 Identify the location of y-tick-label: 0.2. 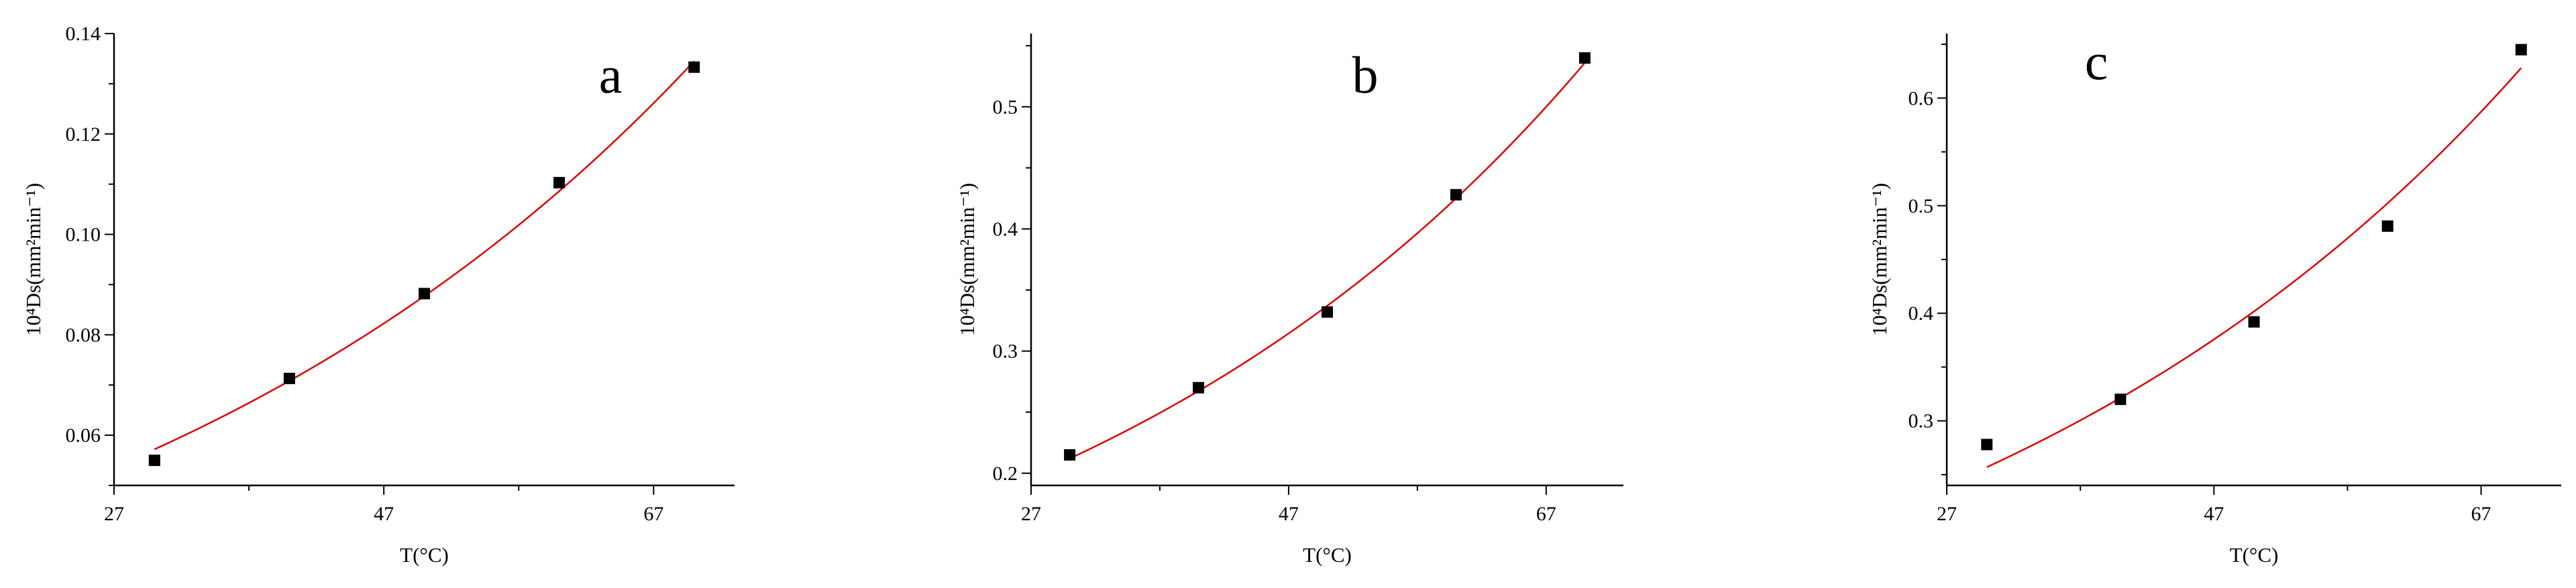
(1005, 474).